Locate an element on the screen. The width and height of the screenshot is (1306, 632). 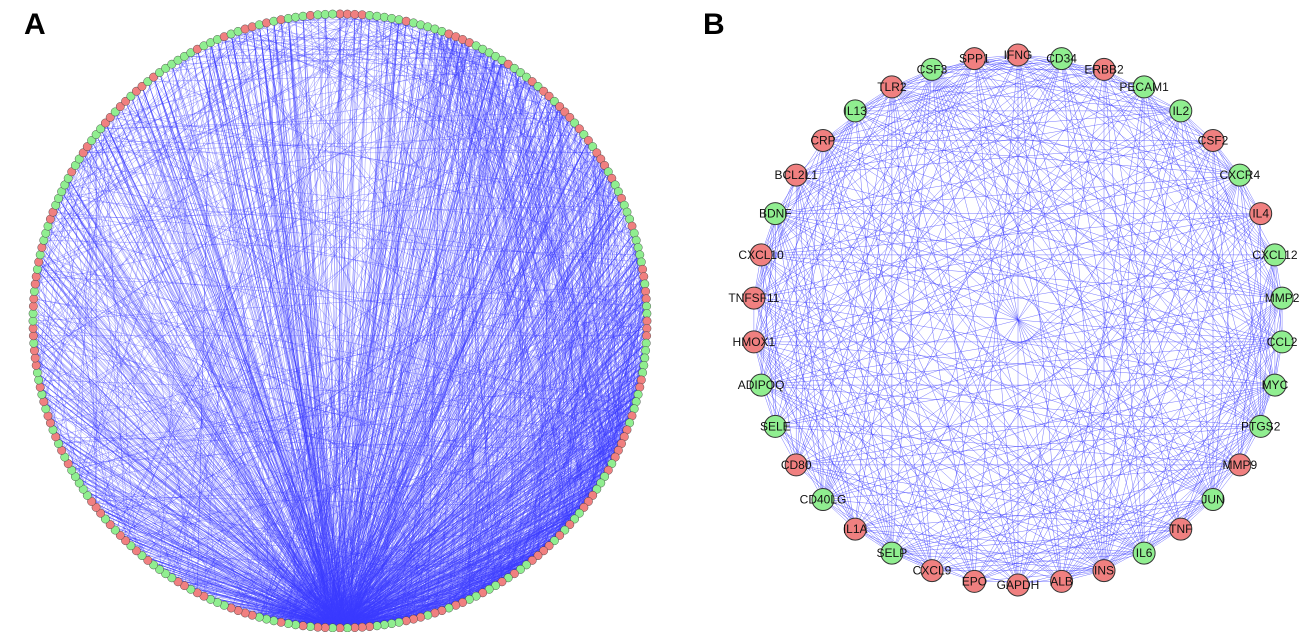
network-b-node-hmox1: HMOX1 is located at coordinates (754, 342).